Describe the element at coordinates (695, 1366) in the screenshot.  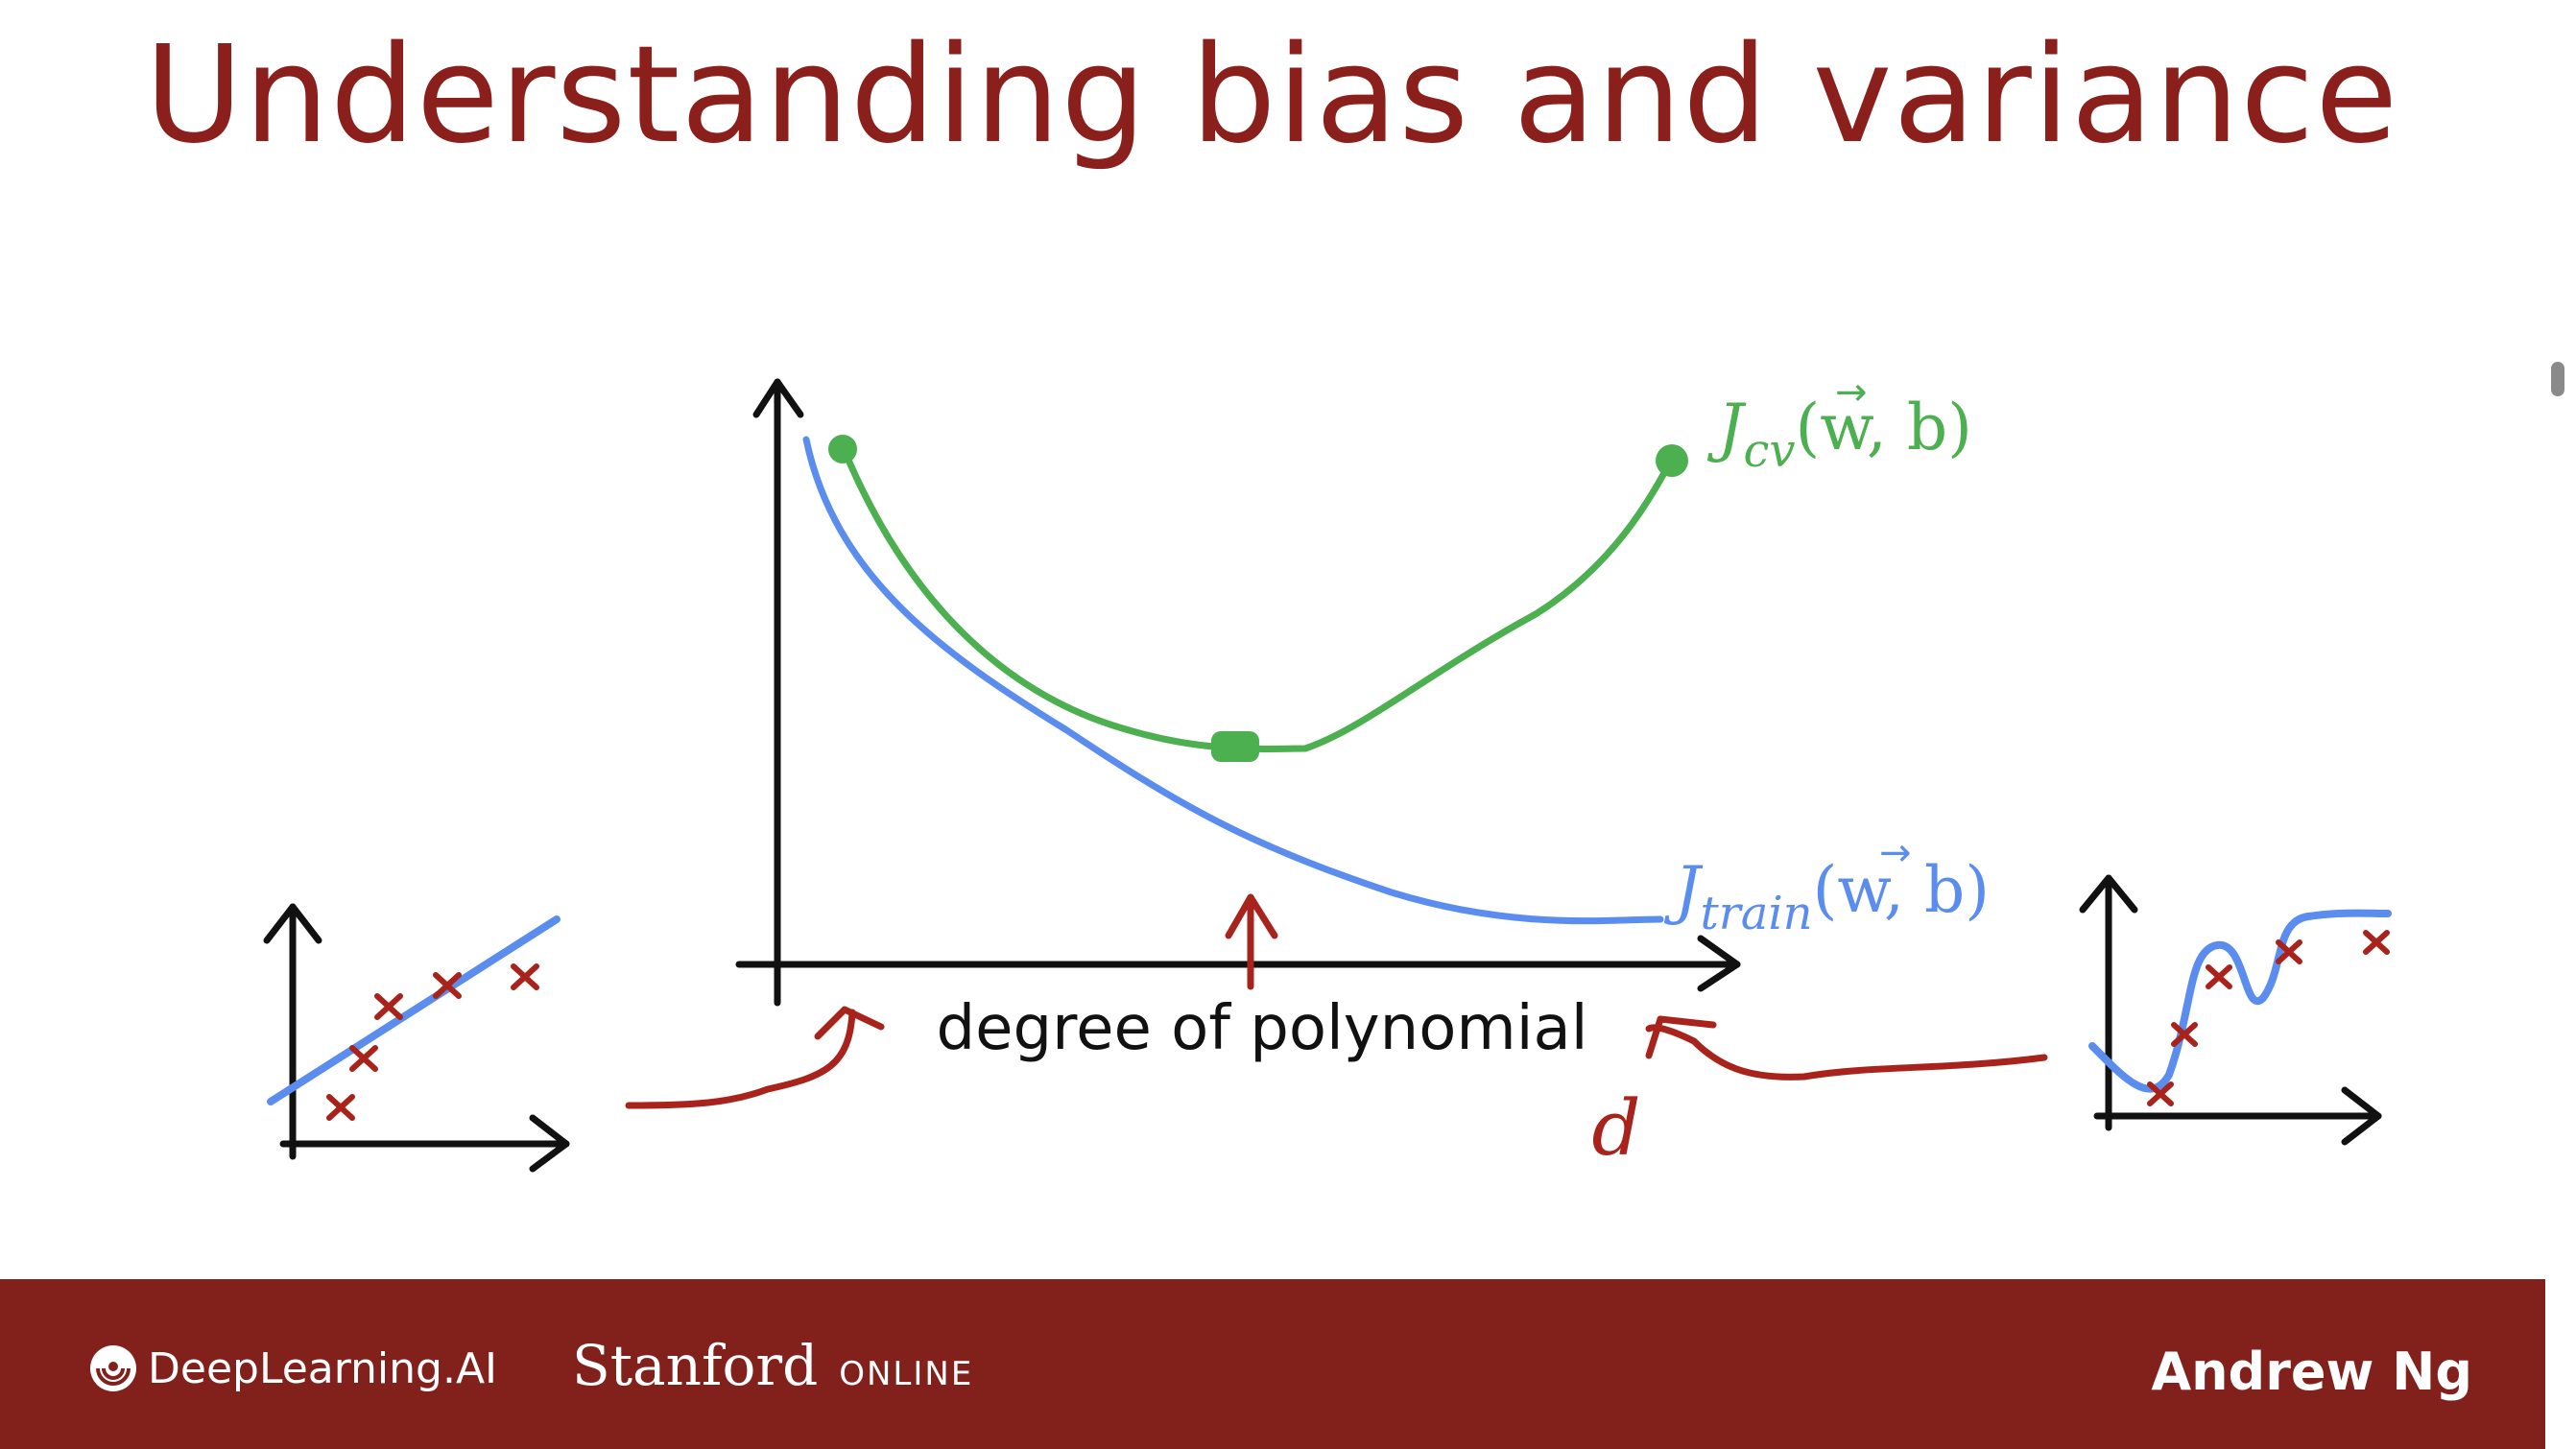
I see `partner-name: Stanford` at that location.